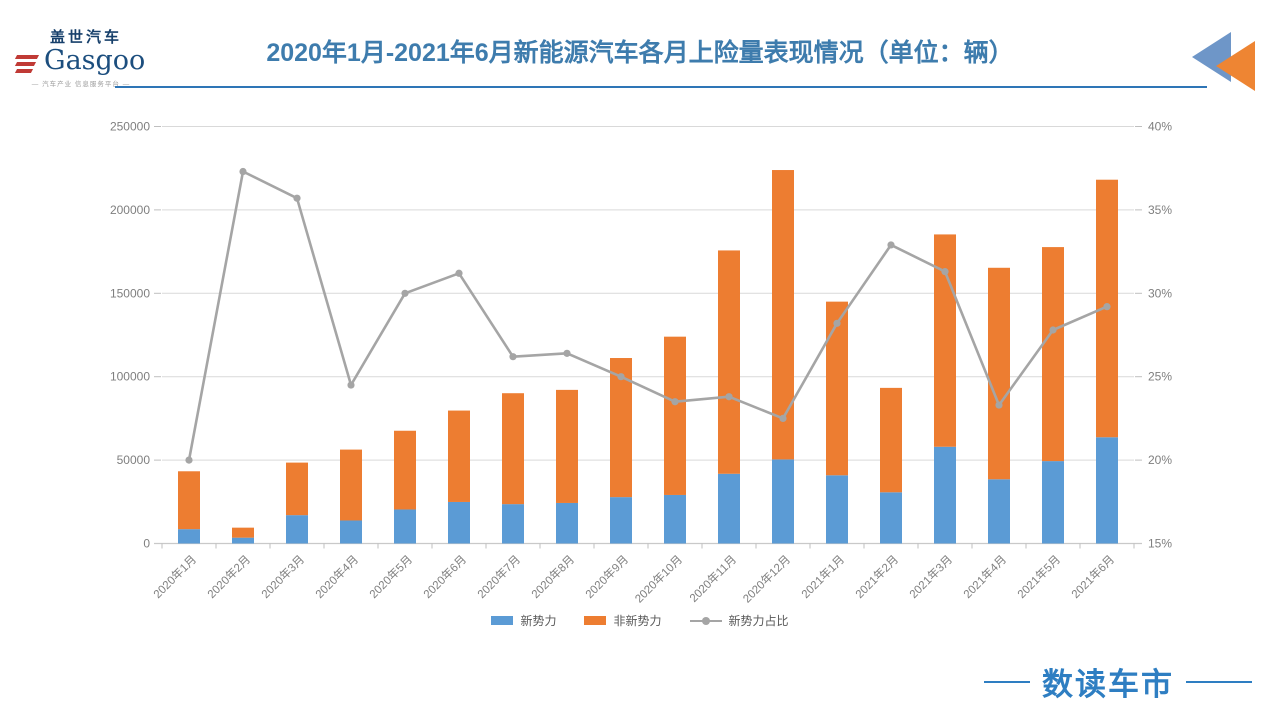  Describe the element at coordinates (1038, 576) in the screenshot. I see `x-axis-category-label: 2021年5月` at that location.